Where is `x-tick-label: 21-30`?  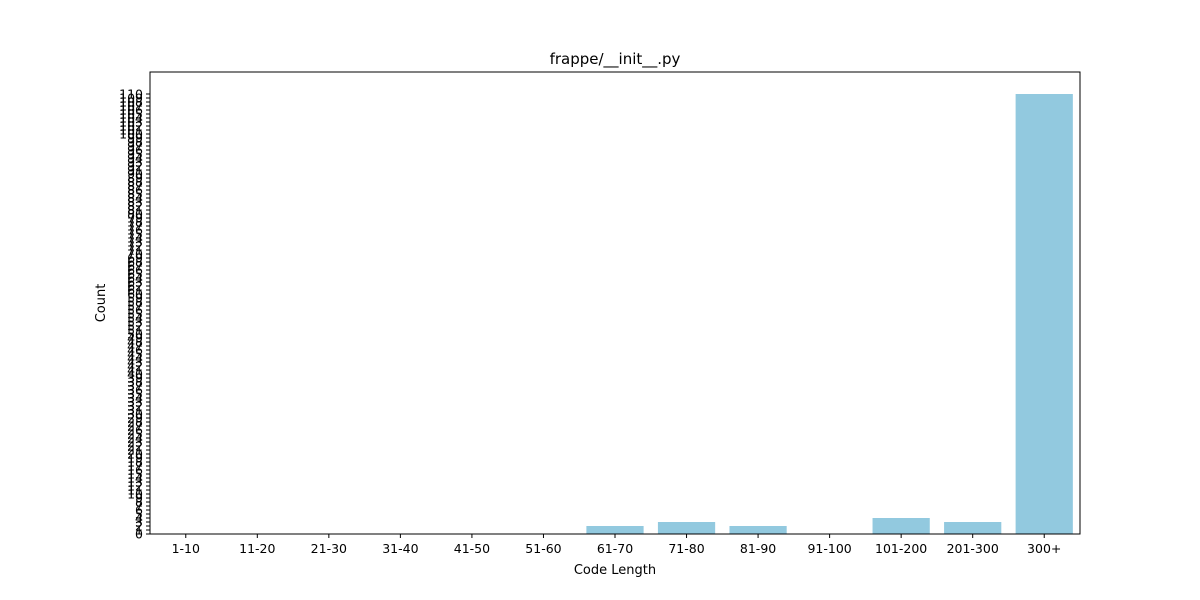
x-tick-label: 21-30 is located at coordinates (329, 548).